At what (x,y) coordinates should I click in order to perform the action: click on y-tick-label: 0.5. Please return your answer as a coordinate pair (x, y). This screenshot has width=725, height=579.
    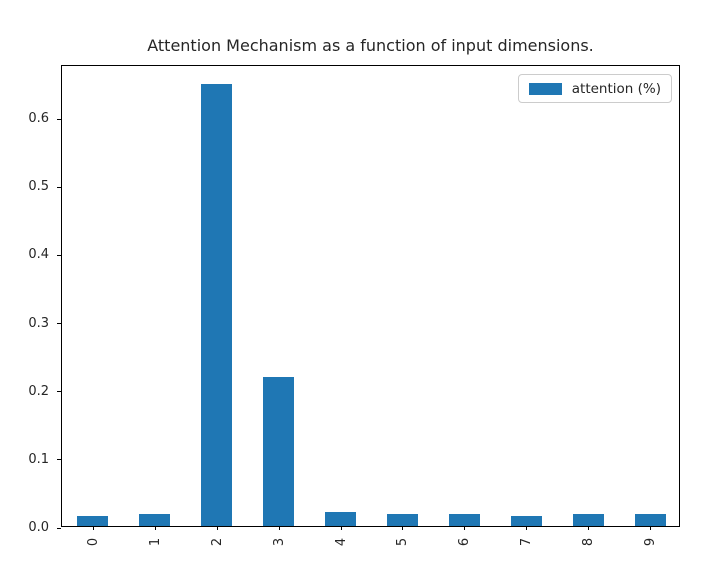
    Looking at the image, I should click on (38, 187).